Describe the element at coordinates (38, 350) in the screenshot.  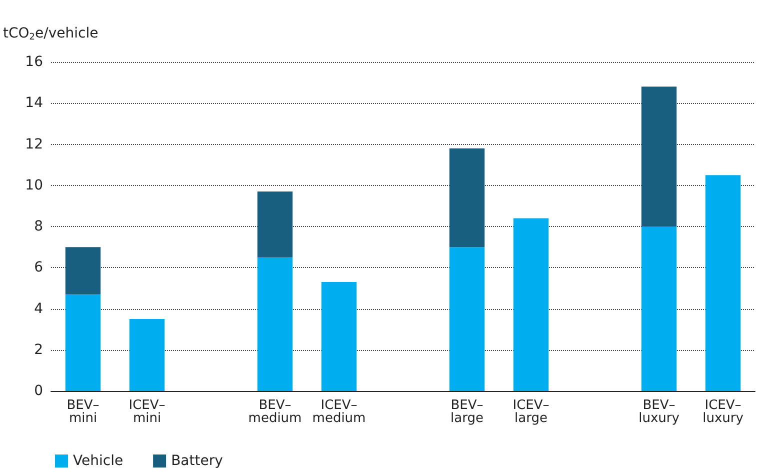
I see `y-tick-label: 2` at that location.